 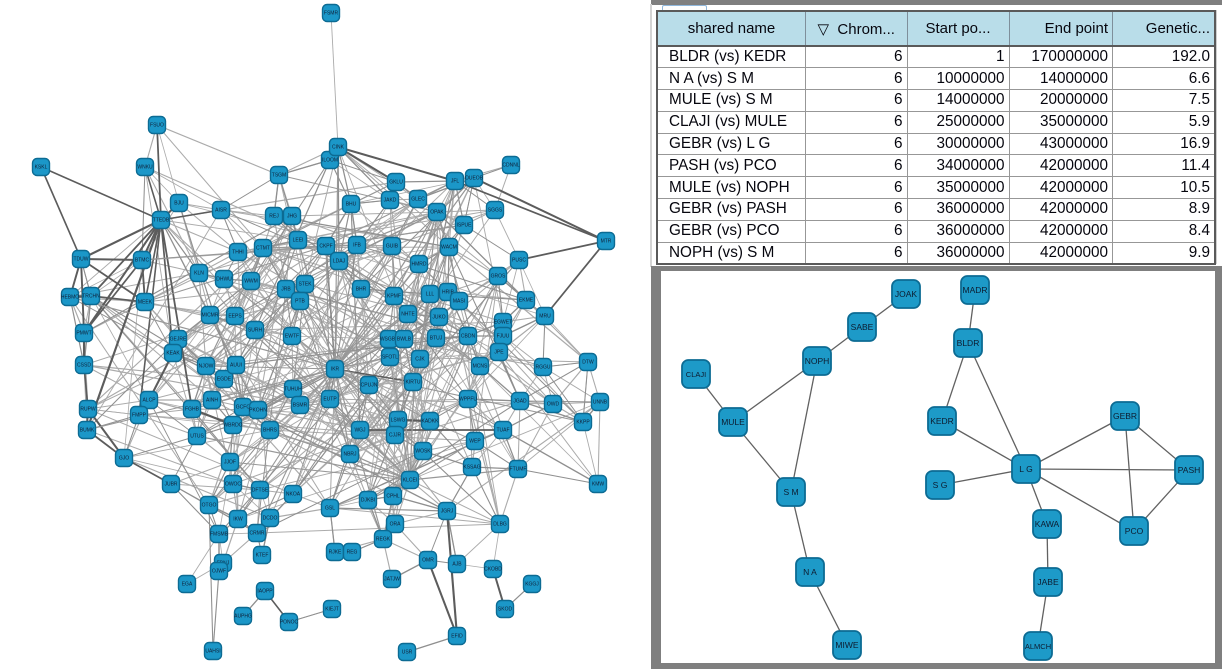 I want to click on svg-text: JUBR, so click(x=170, y=485).